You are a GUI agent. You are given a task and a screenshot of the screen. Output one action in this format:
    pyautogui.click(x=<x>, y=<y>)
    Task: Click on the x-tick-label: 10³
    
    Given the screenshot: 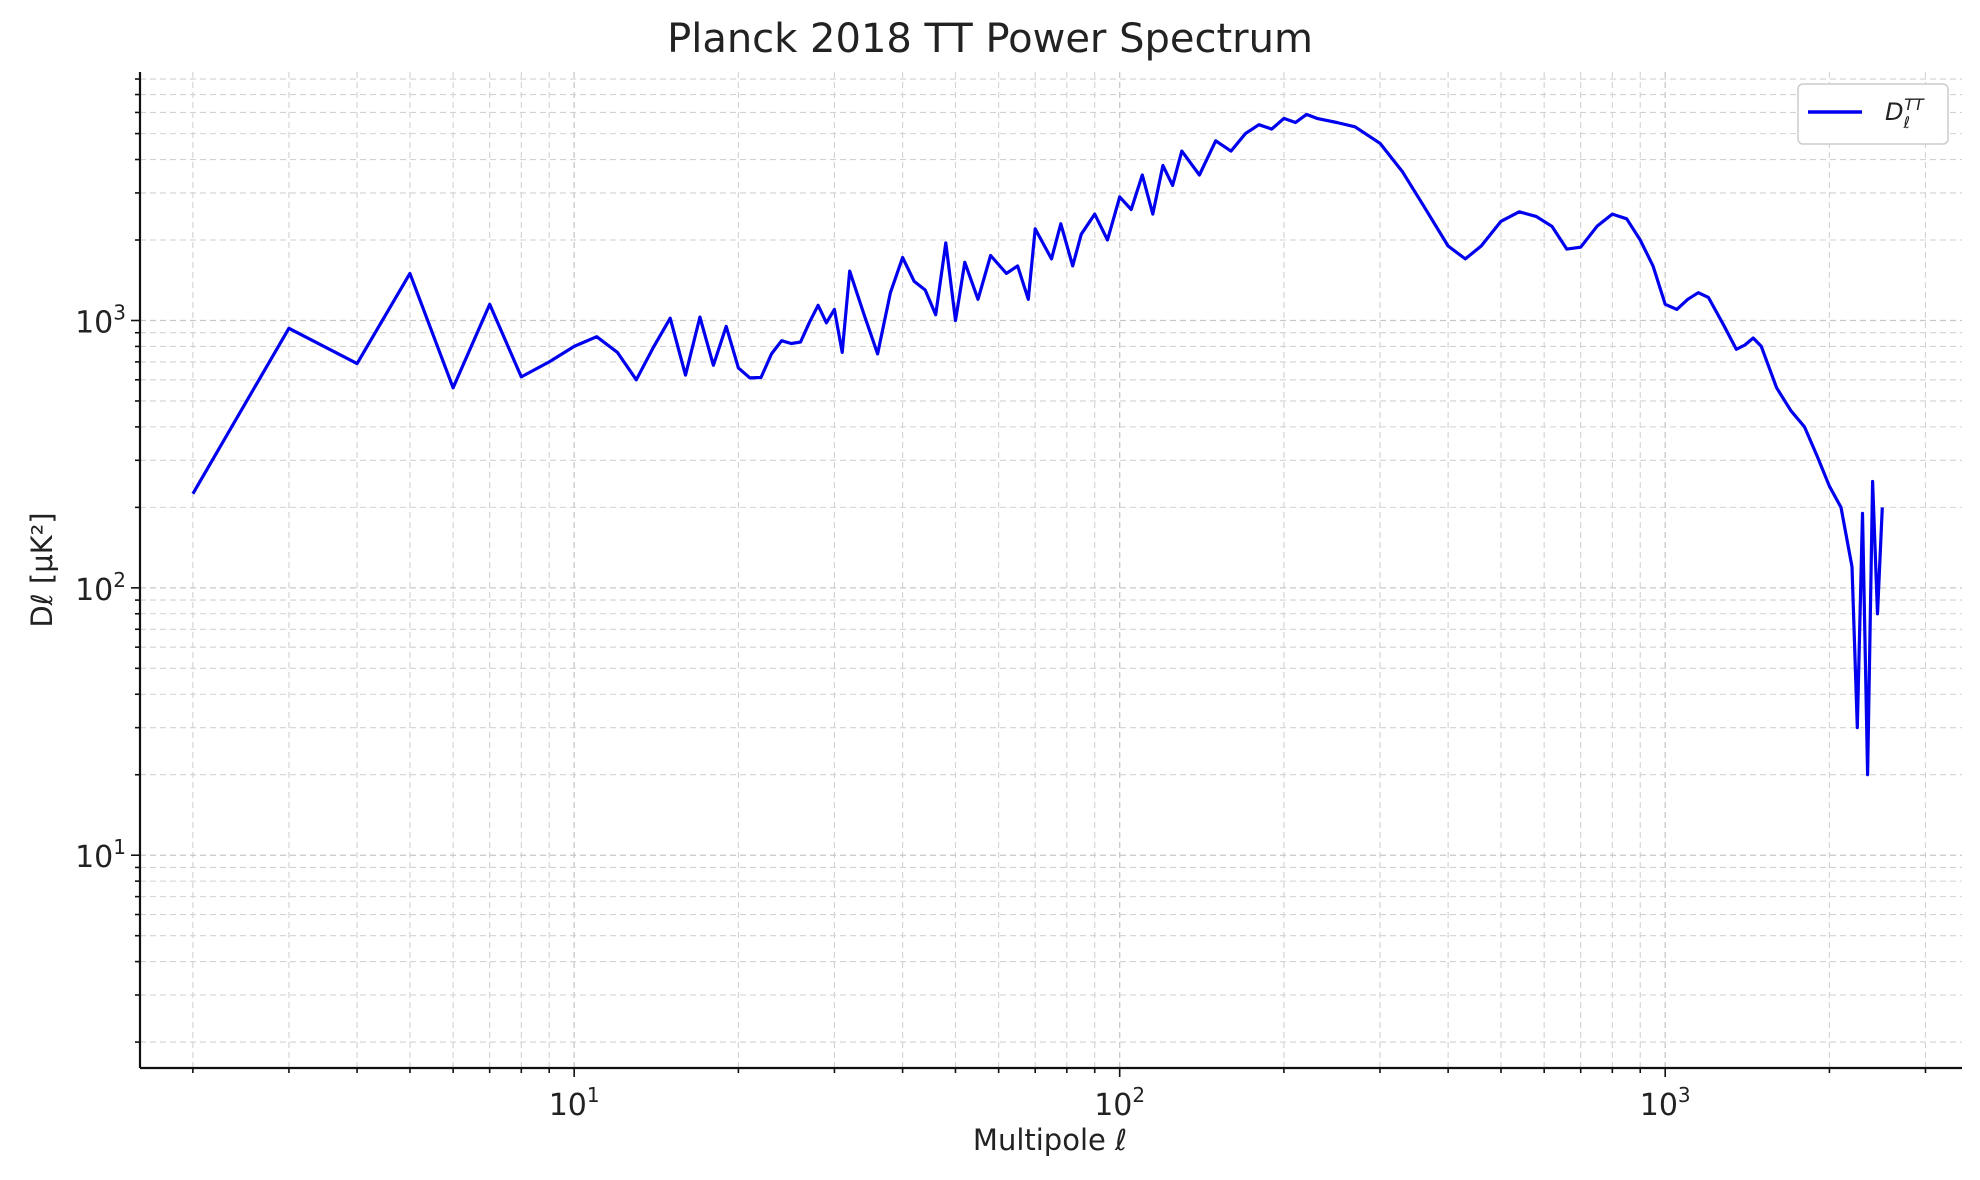 What is the action you would take?
    pyautogui.click(x=1665, y=1103)
    